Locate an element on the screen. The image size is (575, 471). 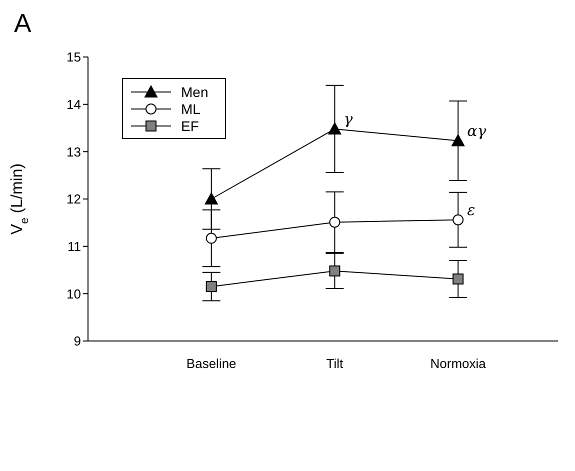
x-tick-label: Tilt is located at coordinates (335, 364).